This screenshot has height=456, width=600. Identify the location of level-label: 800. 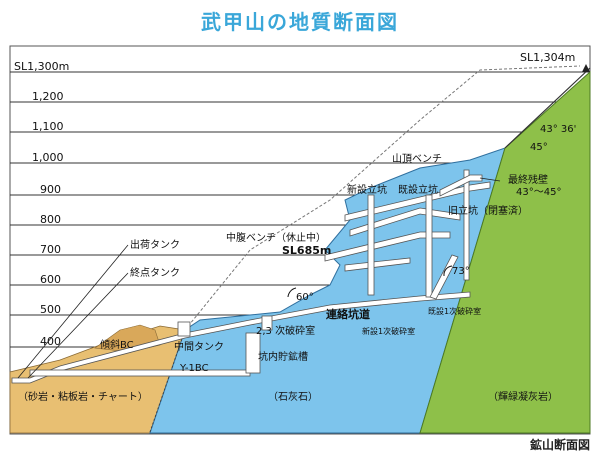
(50, 219).